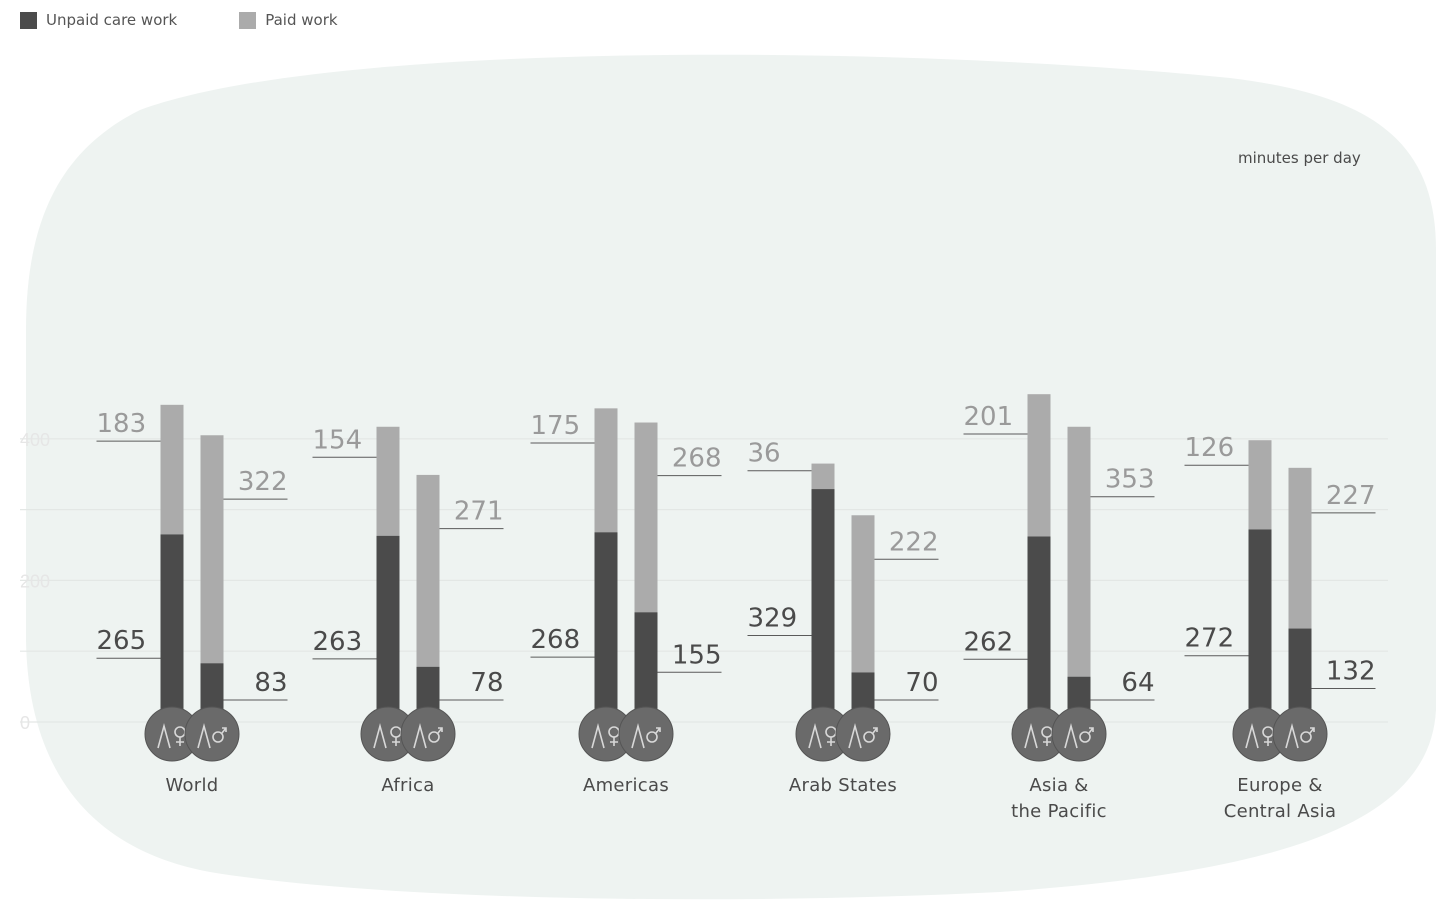 The width and height of the screenshot is (1439, 904). What do you see at coordinates (773, 619) in the screenshot?
I see `value-label-women-unpaid-3: 329` at bounding box center [773, 619].